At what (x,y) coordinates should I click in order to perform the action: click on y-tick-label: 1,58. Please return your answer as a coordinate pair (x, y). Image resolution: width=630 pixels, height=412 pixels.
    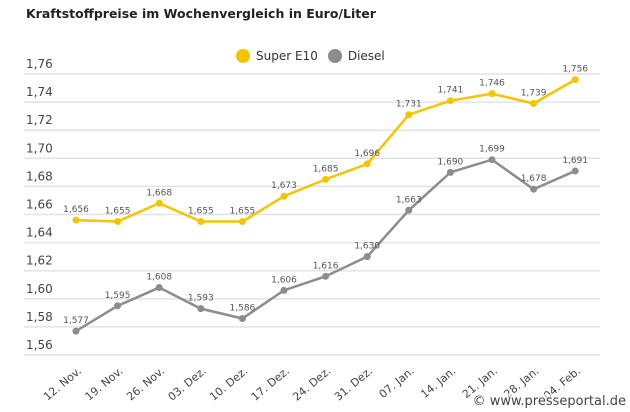
    Looking at the image, I should click on (39, 317).